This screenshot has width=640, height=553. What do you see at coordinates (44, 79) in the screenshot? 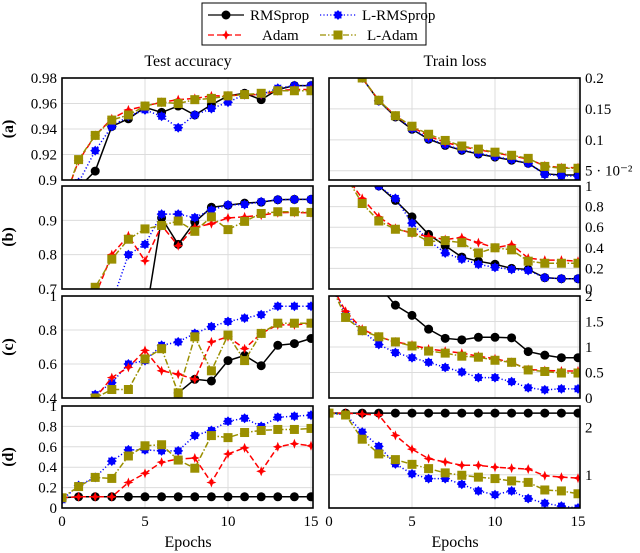
I see `y-tick-label: 0.98` at bounding box center [44, 79].